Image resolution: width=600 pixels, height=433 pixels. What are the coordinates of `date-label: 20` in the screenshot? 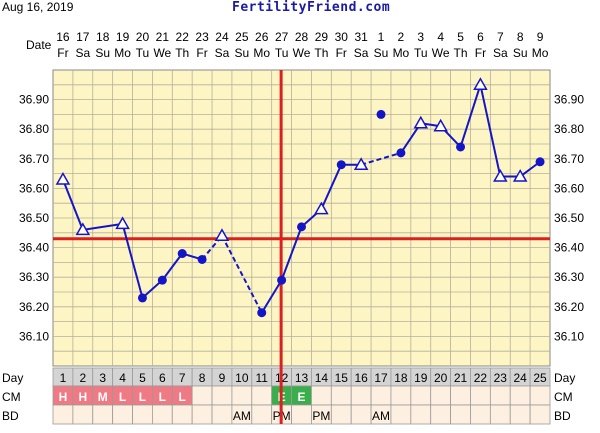 It's located at (143, 37).